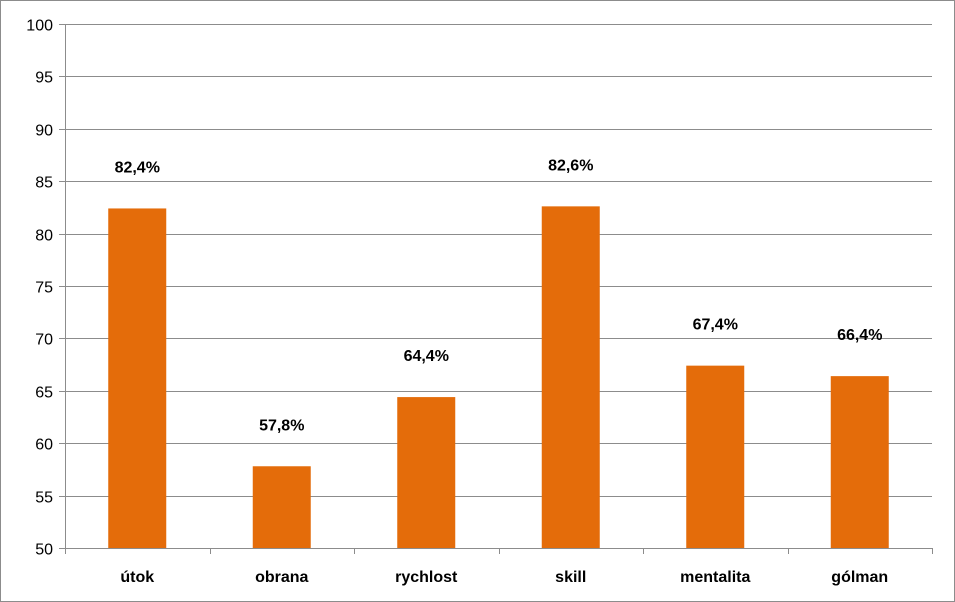 The image size is (955, 602). What do you see at coordinates (281, 577) in the screenshot?
I see `x-tick-label: obrana` at bounding box center [281, 577].